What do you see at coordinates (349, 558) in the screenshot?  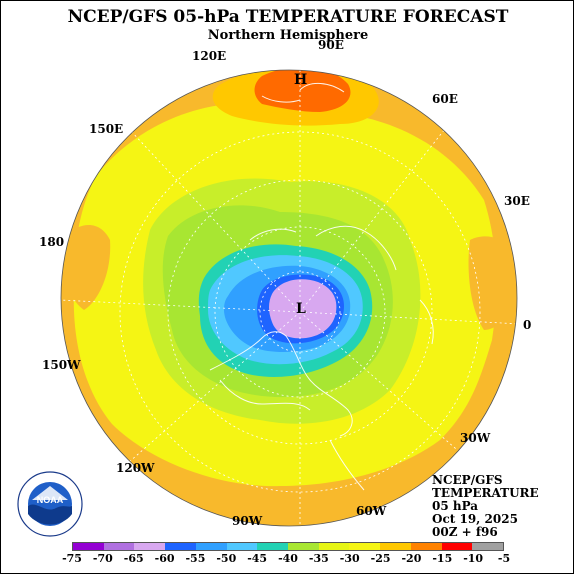 I see `colorbar-tick-label: -30` at bounding box center [349, 558].